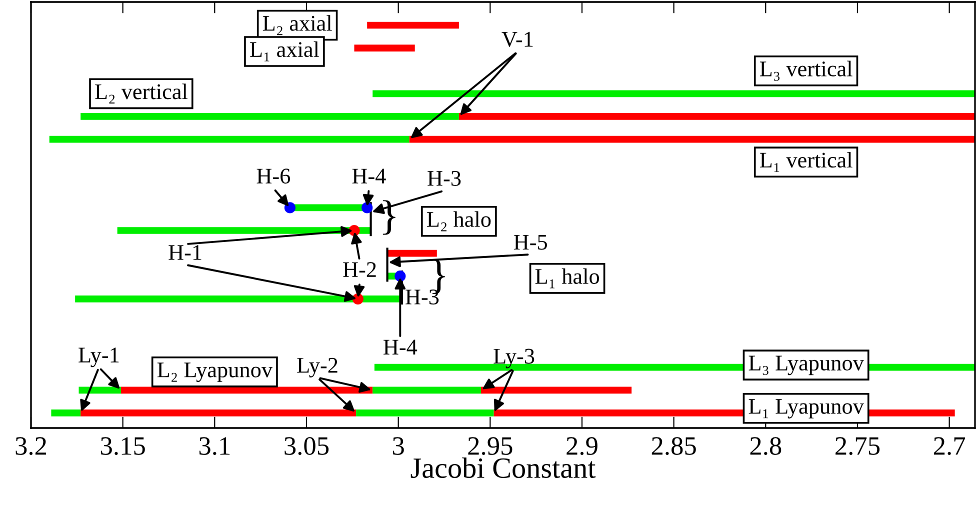 The height and width of the screenshot is (506, 976). I want to click on annotation: H-6, so click(273, 176).